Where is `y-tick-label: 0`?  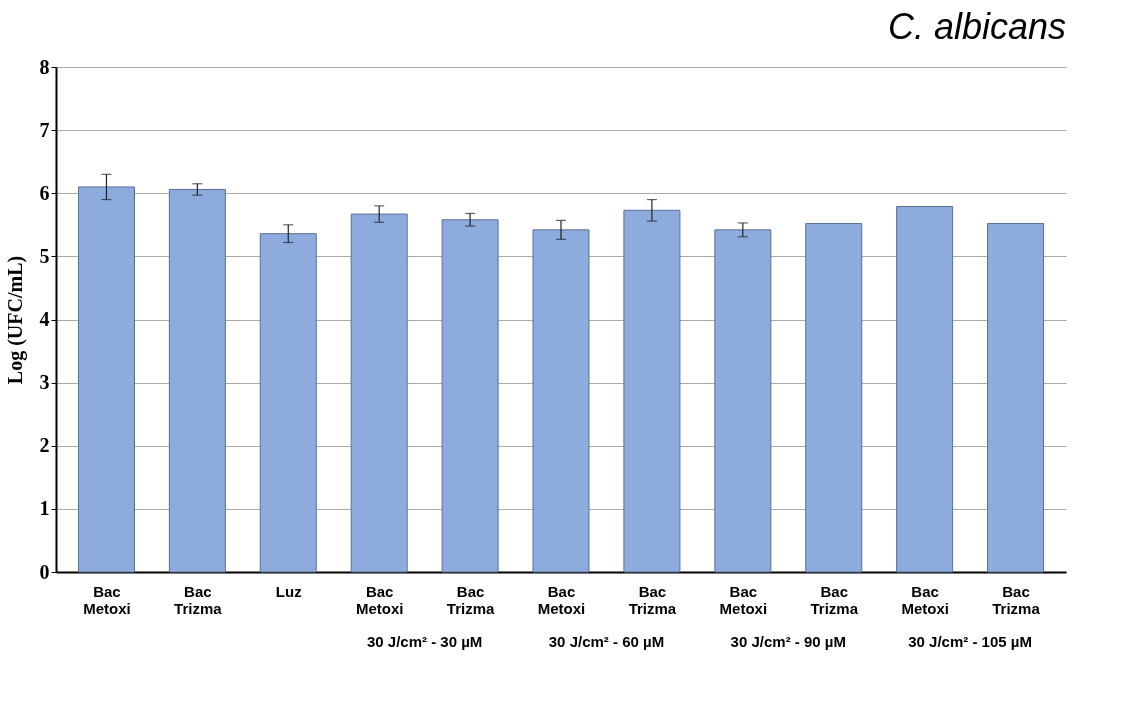
y-tick-label: 0 is located at coordinates (44, 571).